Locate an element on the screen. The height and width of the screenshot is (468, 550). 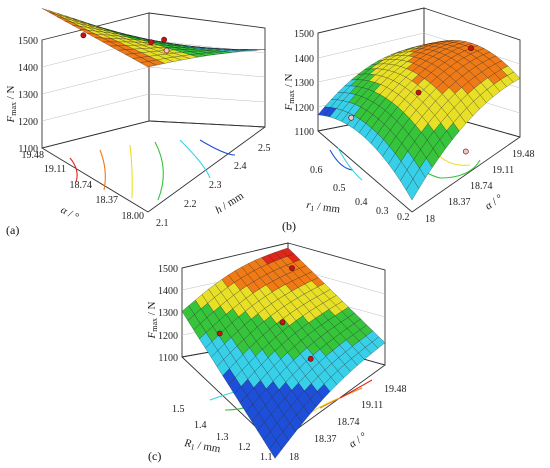
panel-c-y-tick: 19.11 is located at coordinates (372, 405).